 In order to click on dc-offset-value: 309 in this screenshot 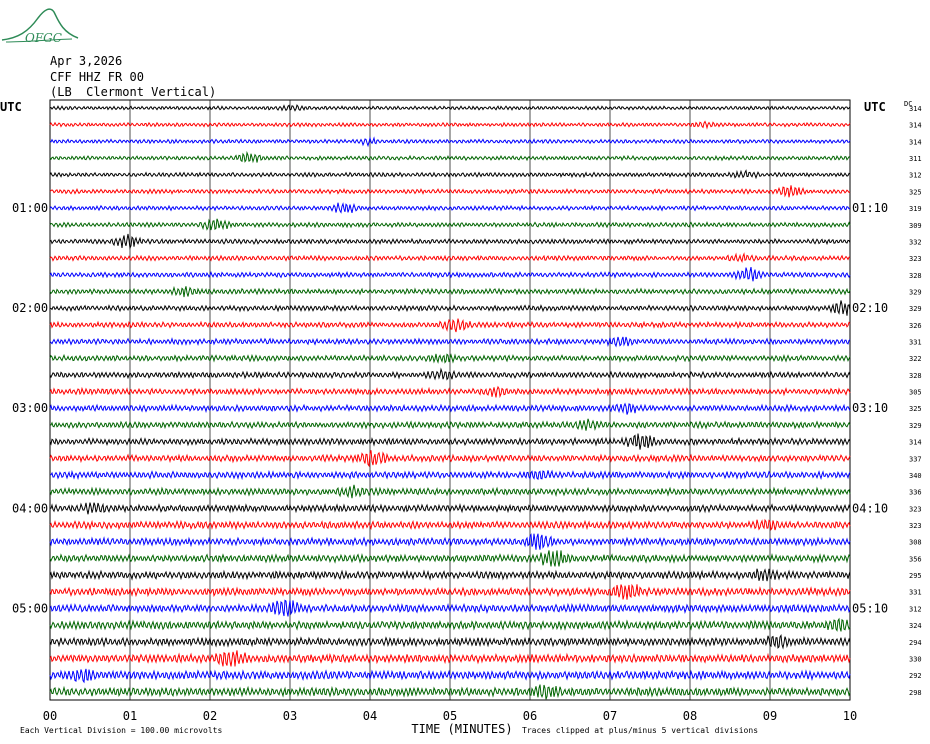, I will do `click(915, 226)`.